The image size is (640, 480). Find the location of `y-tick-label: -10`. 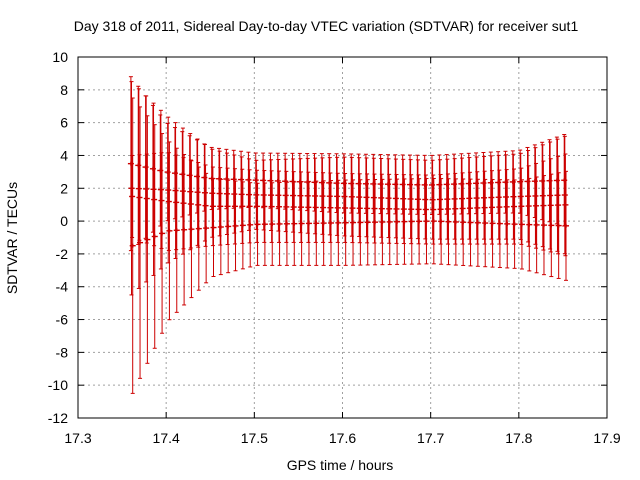

y-tick-label: -10 is located at coordinates (58, 385).